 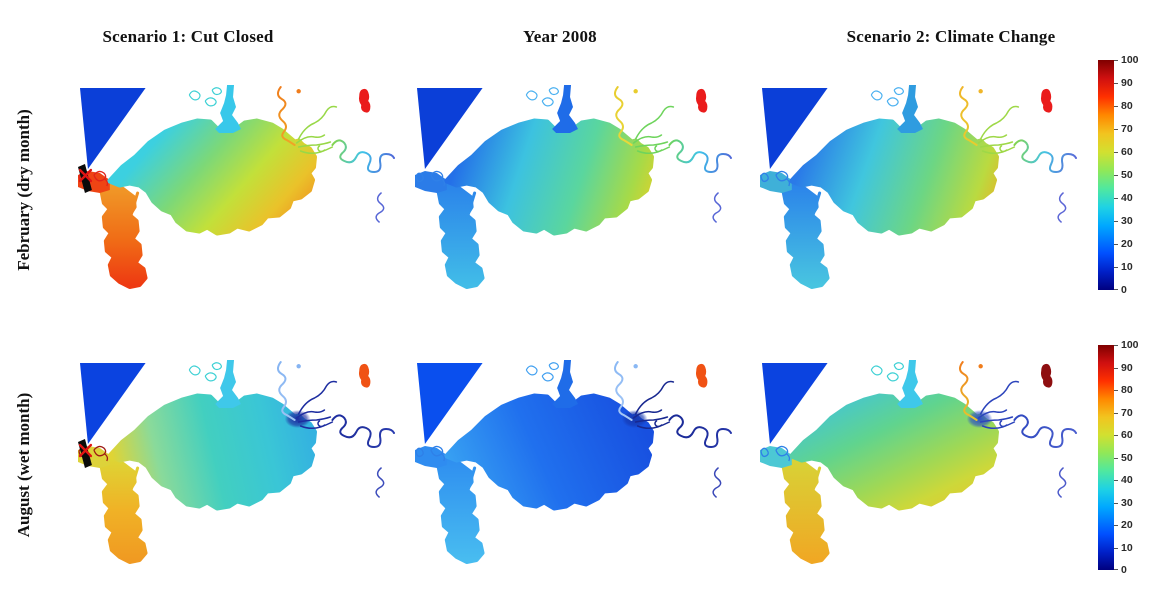 I want to click on colorbar-tick-label: 30, so click(x=1127, y=502).